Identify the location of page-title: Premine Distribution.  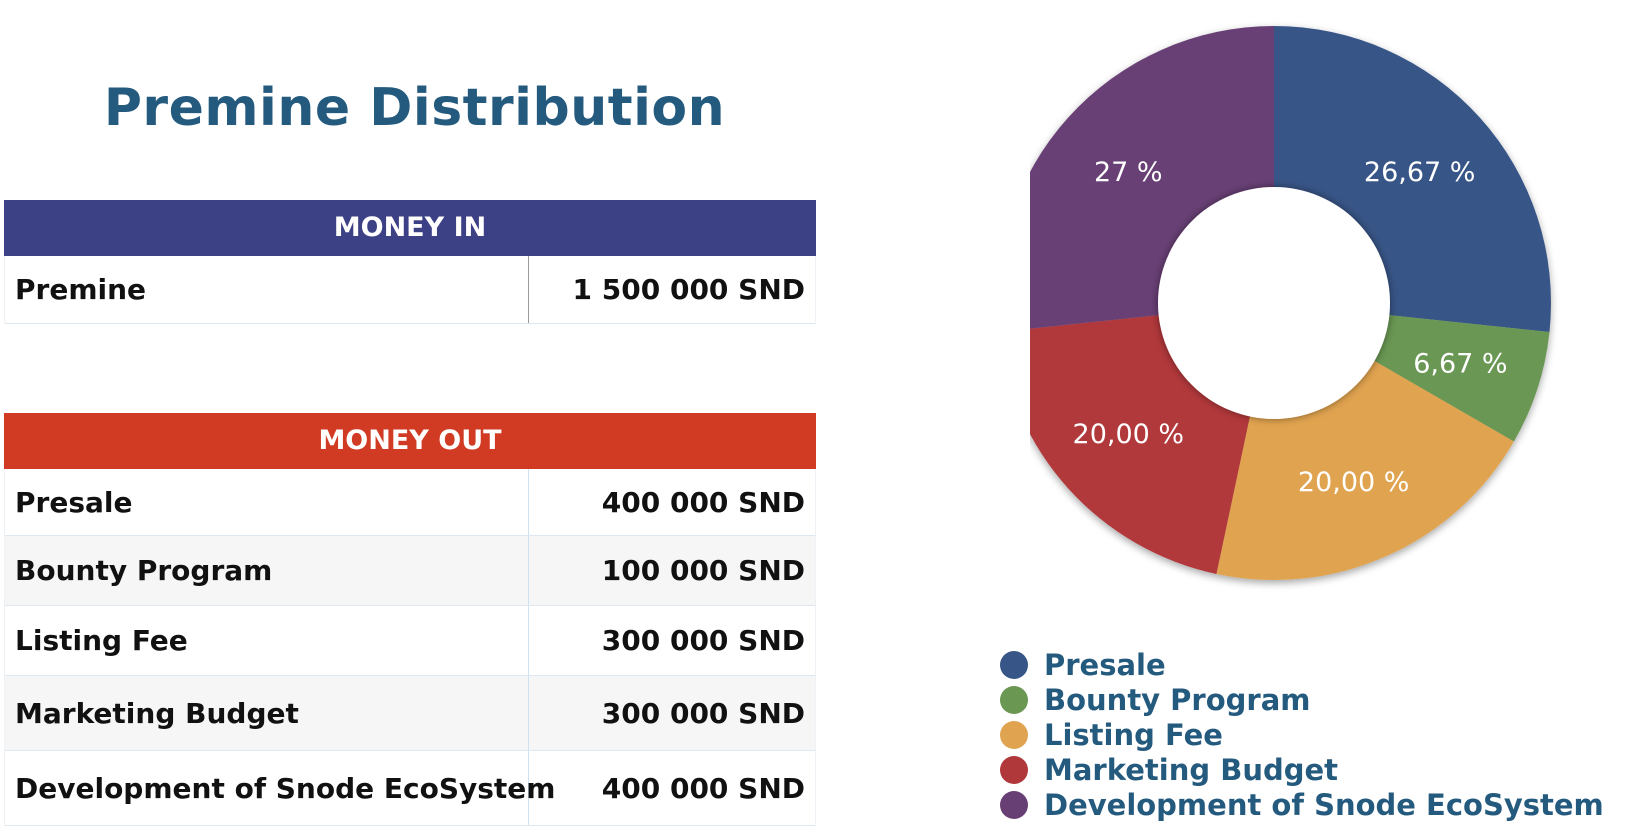
(414, 108).